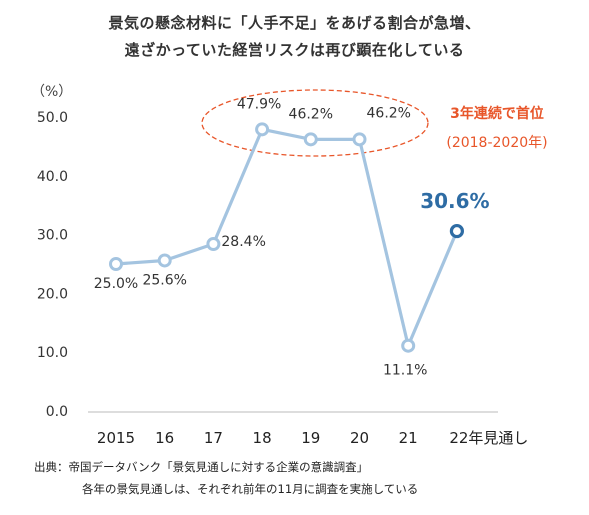  Describe the element at coordinates (408, 438) in the screenshot. I see `x-tick-label: 21` at that location.